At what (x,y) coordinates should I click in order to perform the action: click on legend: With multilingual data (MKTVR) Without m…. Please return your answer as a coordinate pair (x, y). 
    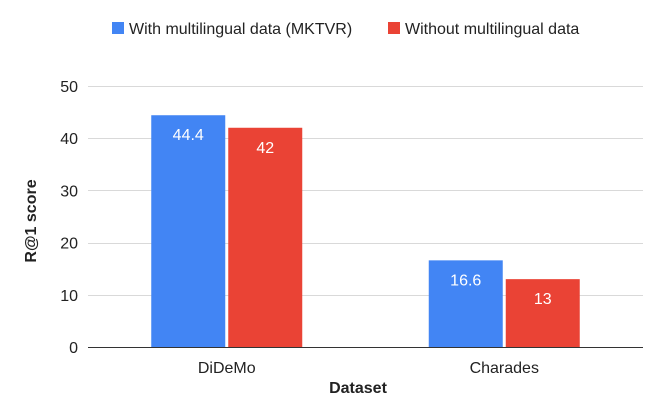
    Looking at the image, I should click on (345, 29).